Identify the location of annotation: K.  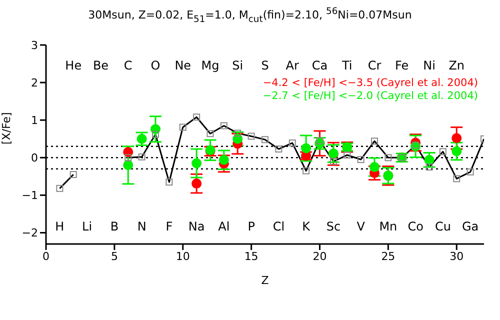
(307, 226).